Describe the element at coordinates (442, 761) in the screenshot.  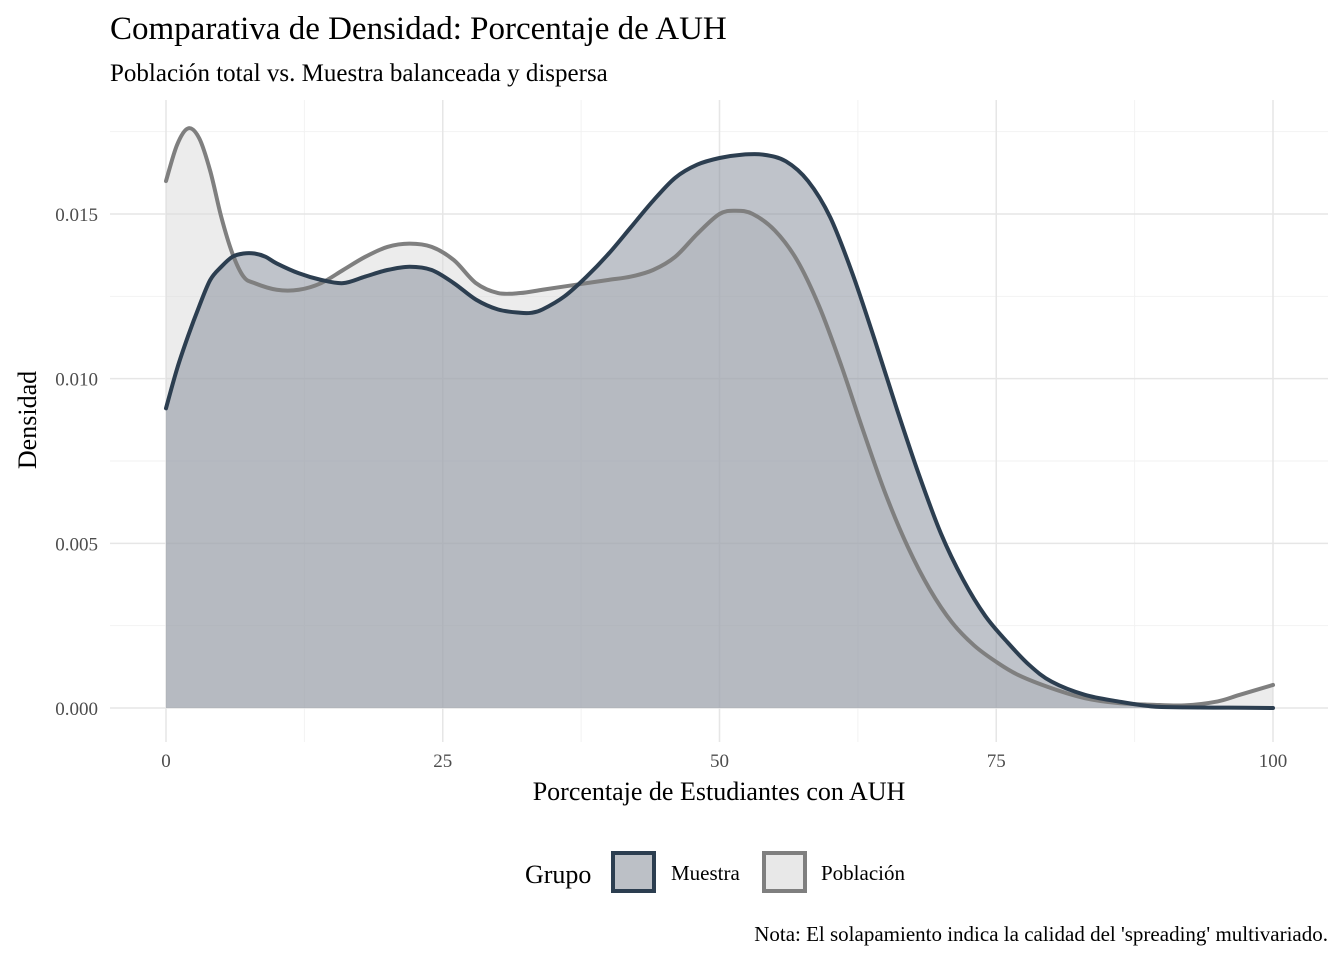
I see `x-tick-label: 25` at that location.